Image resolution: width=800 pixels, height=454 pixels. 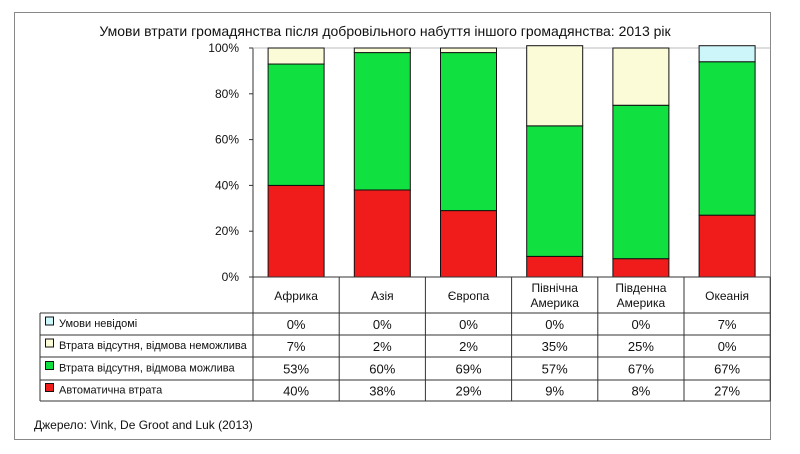 I want to click on y-tick-label: 80%, so click(x=227, y=94).